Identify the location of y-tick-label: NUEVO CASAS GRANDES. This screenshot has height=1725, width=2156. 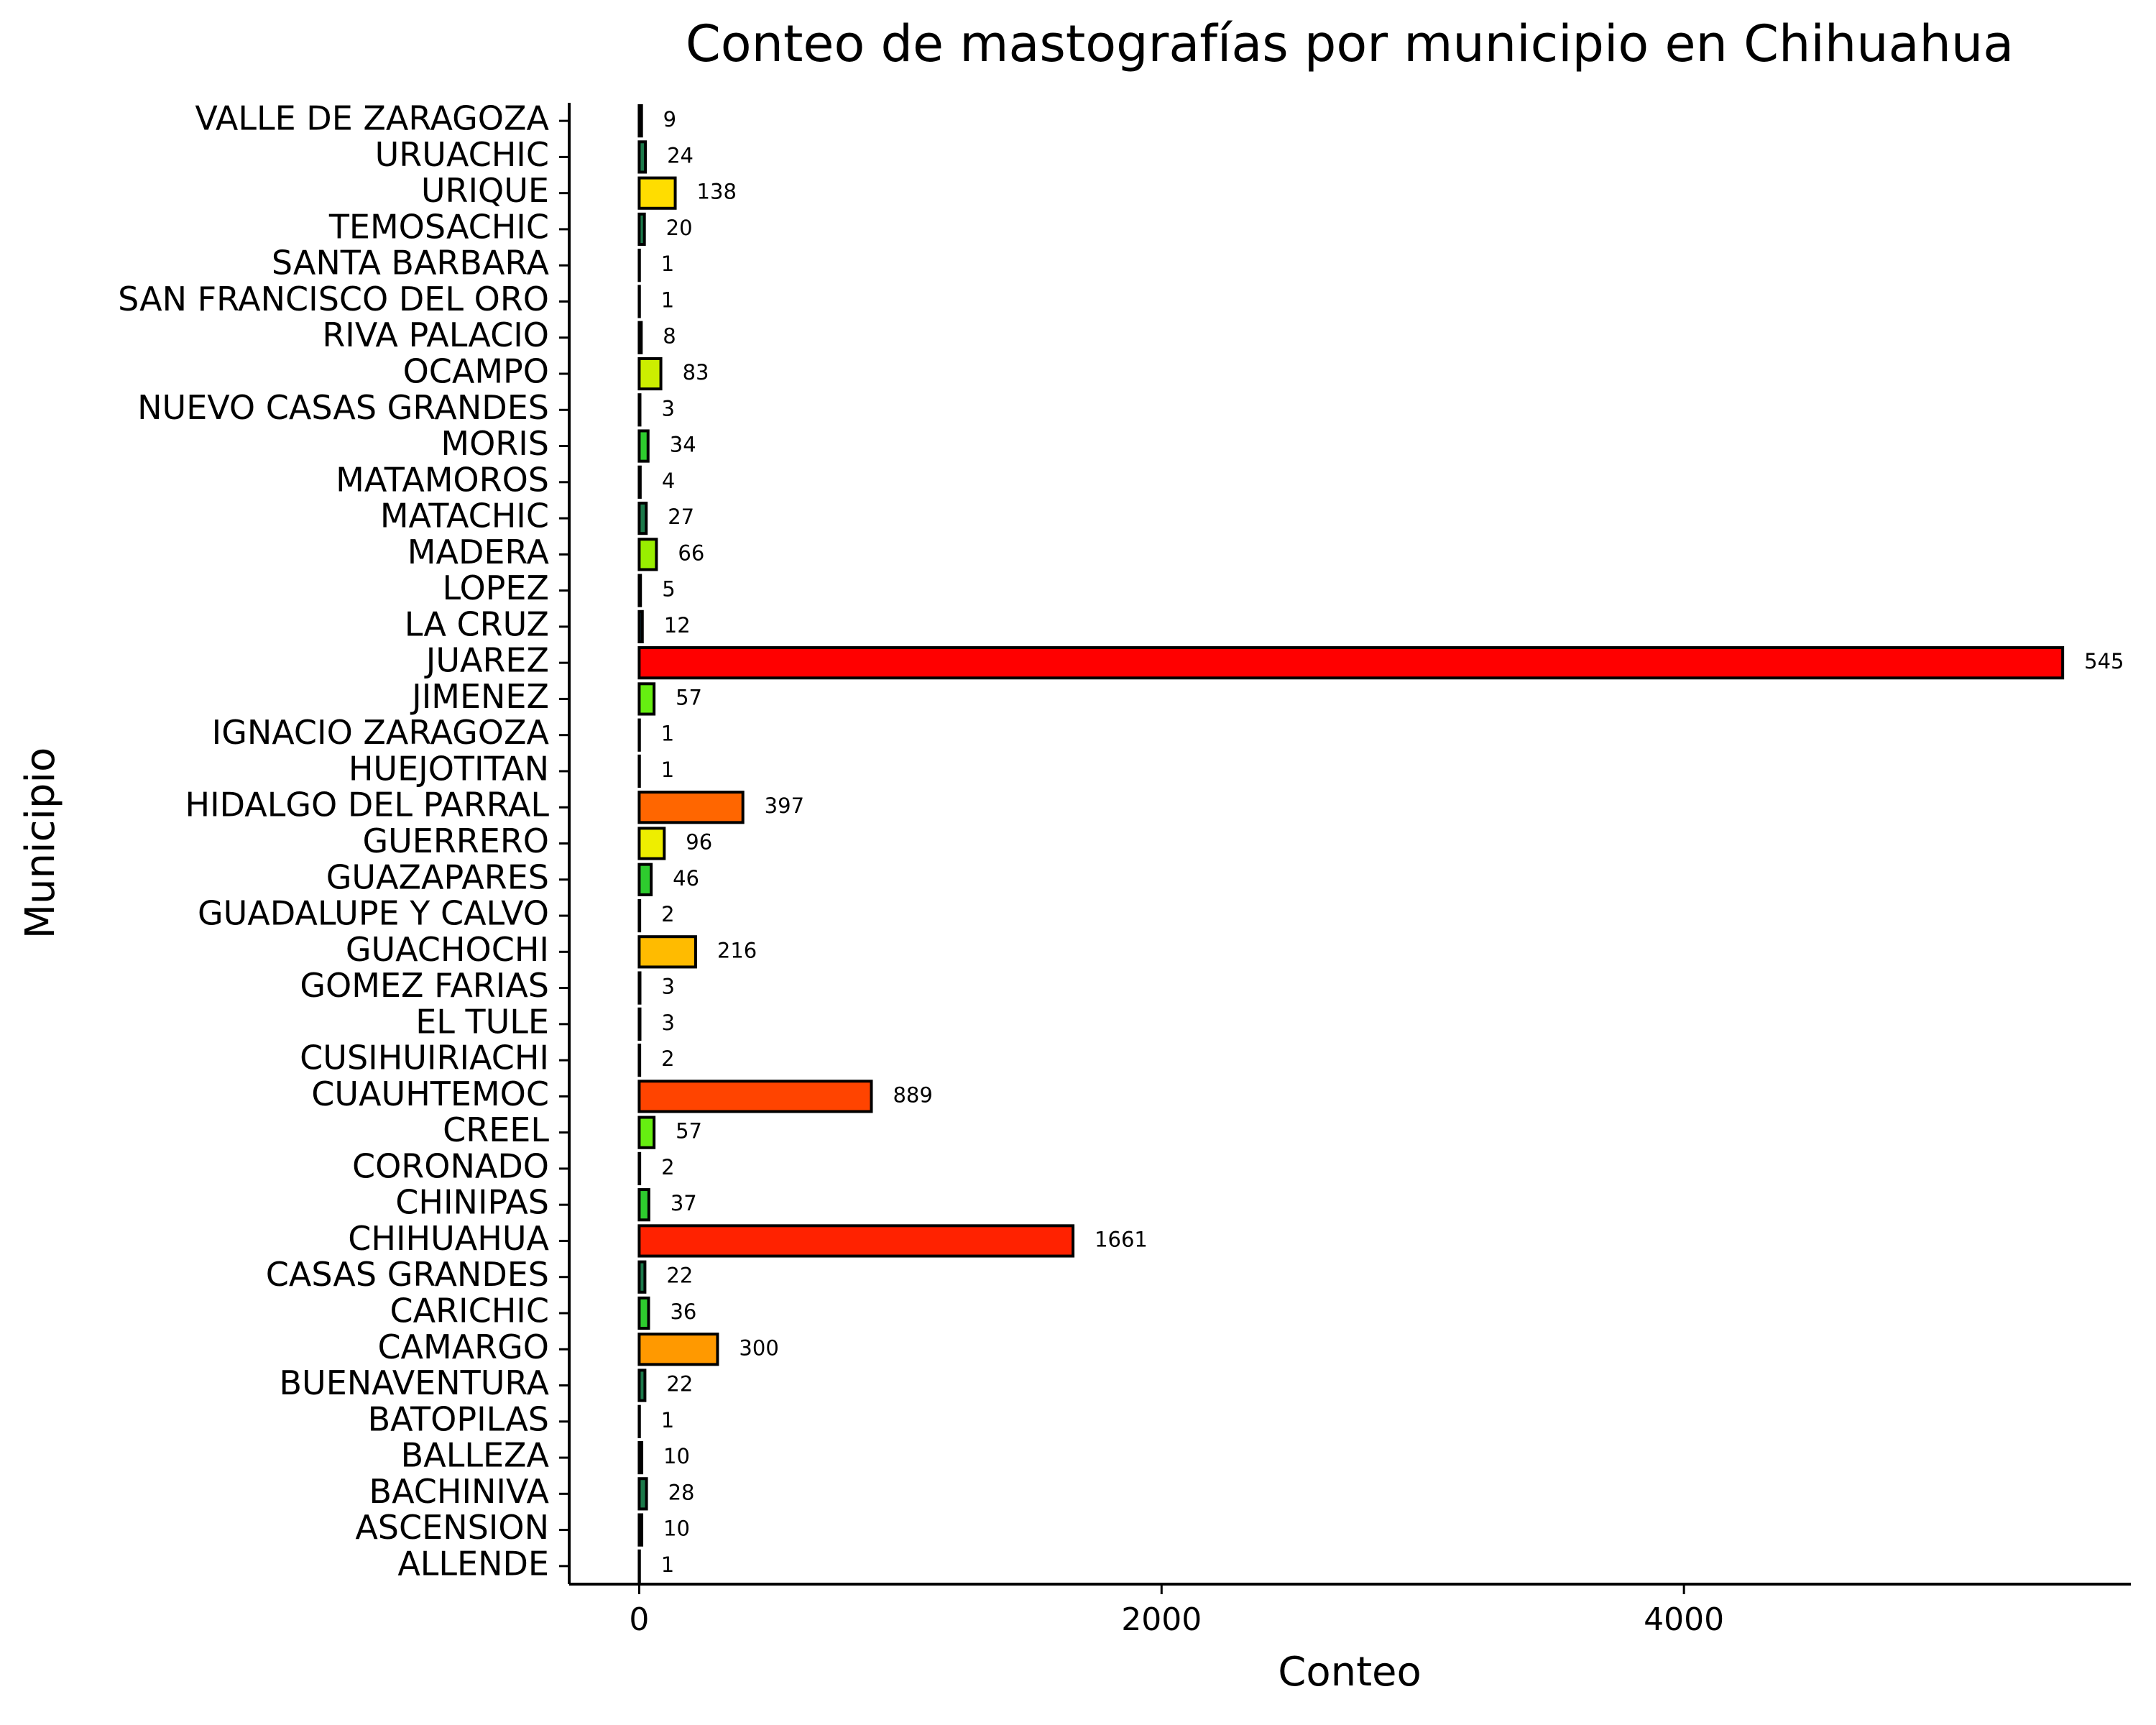
(343, 407).